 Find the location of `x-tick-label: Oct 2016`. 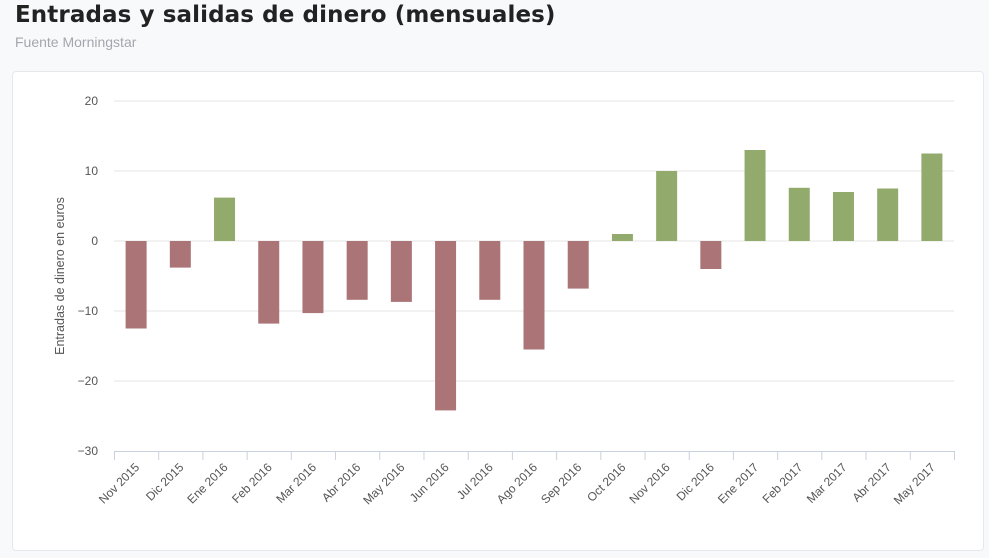

x-tick-label: Oct 2016 is located at coordinates (606, 482).